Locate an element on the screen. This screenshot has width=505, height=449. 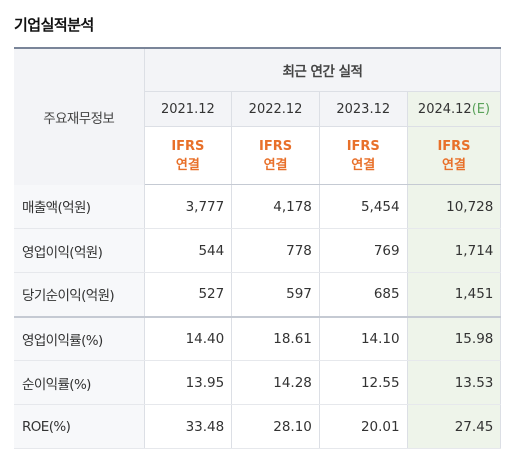
table-cell: 13.95 is located at coordinates (188, 382).